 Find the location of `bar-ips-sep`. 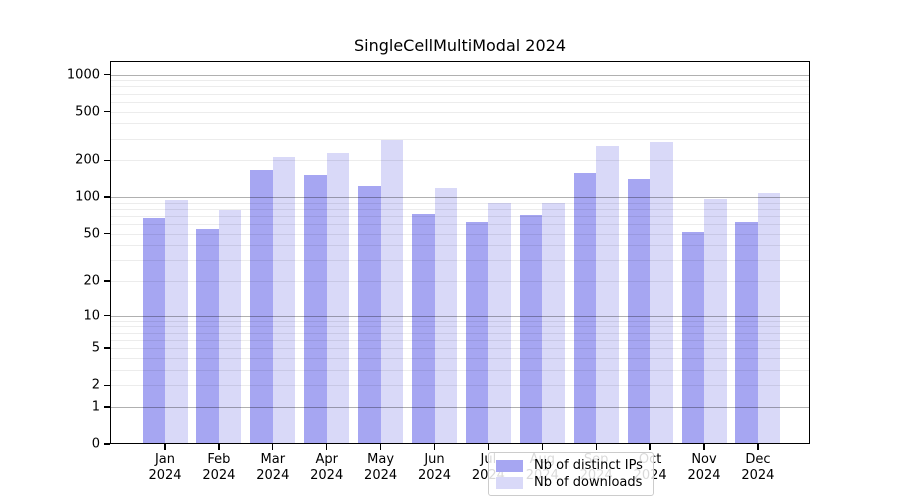

bar-ips-sep is located at coordinates (585, 308).